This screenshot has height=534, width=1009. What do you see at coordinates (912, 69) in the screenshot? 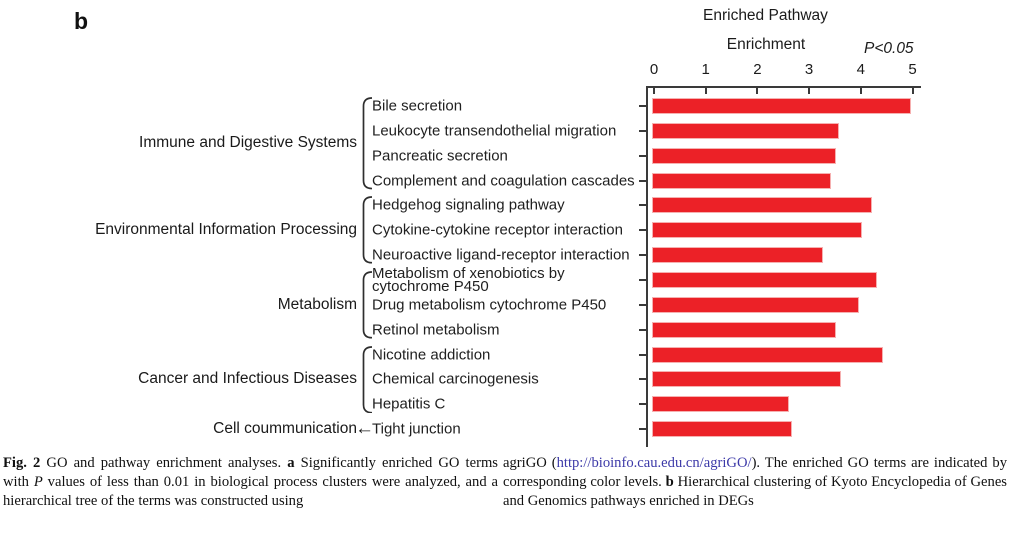
I see `x-tick-label: 5` at bounding box center [912, 69].